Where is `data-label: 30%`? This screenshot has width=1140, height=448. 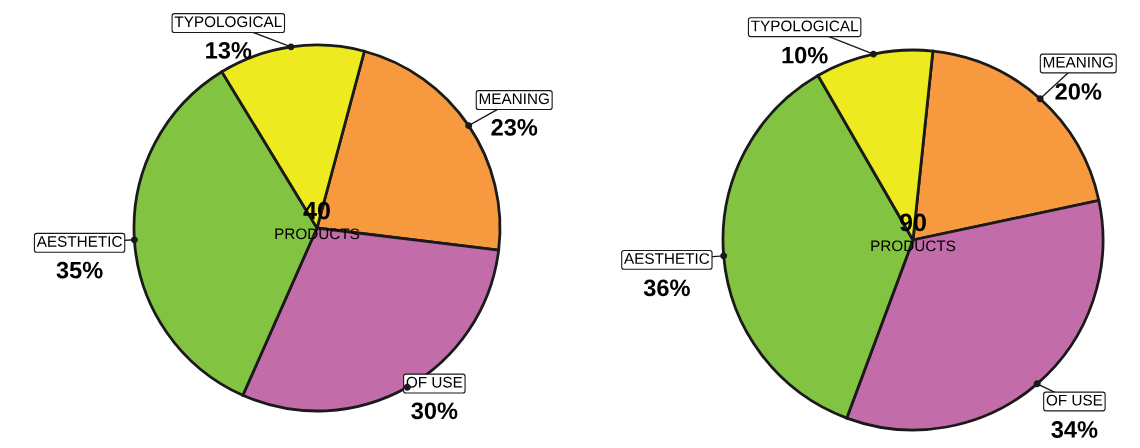
data-label: 30% is located at coordinates (434, 411).